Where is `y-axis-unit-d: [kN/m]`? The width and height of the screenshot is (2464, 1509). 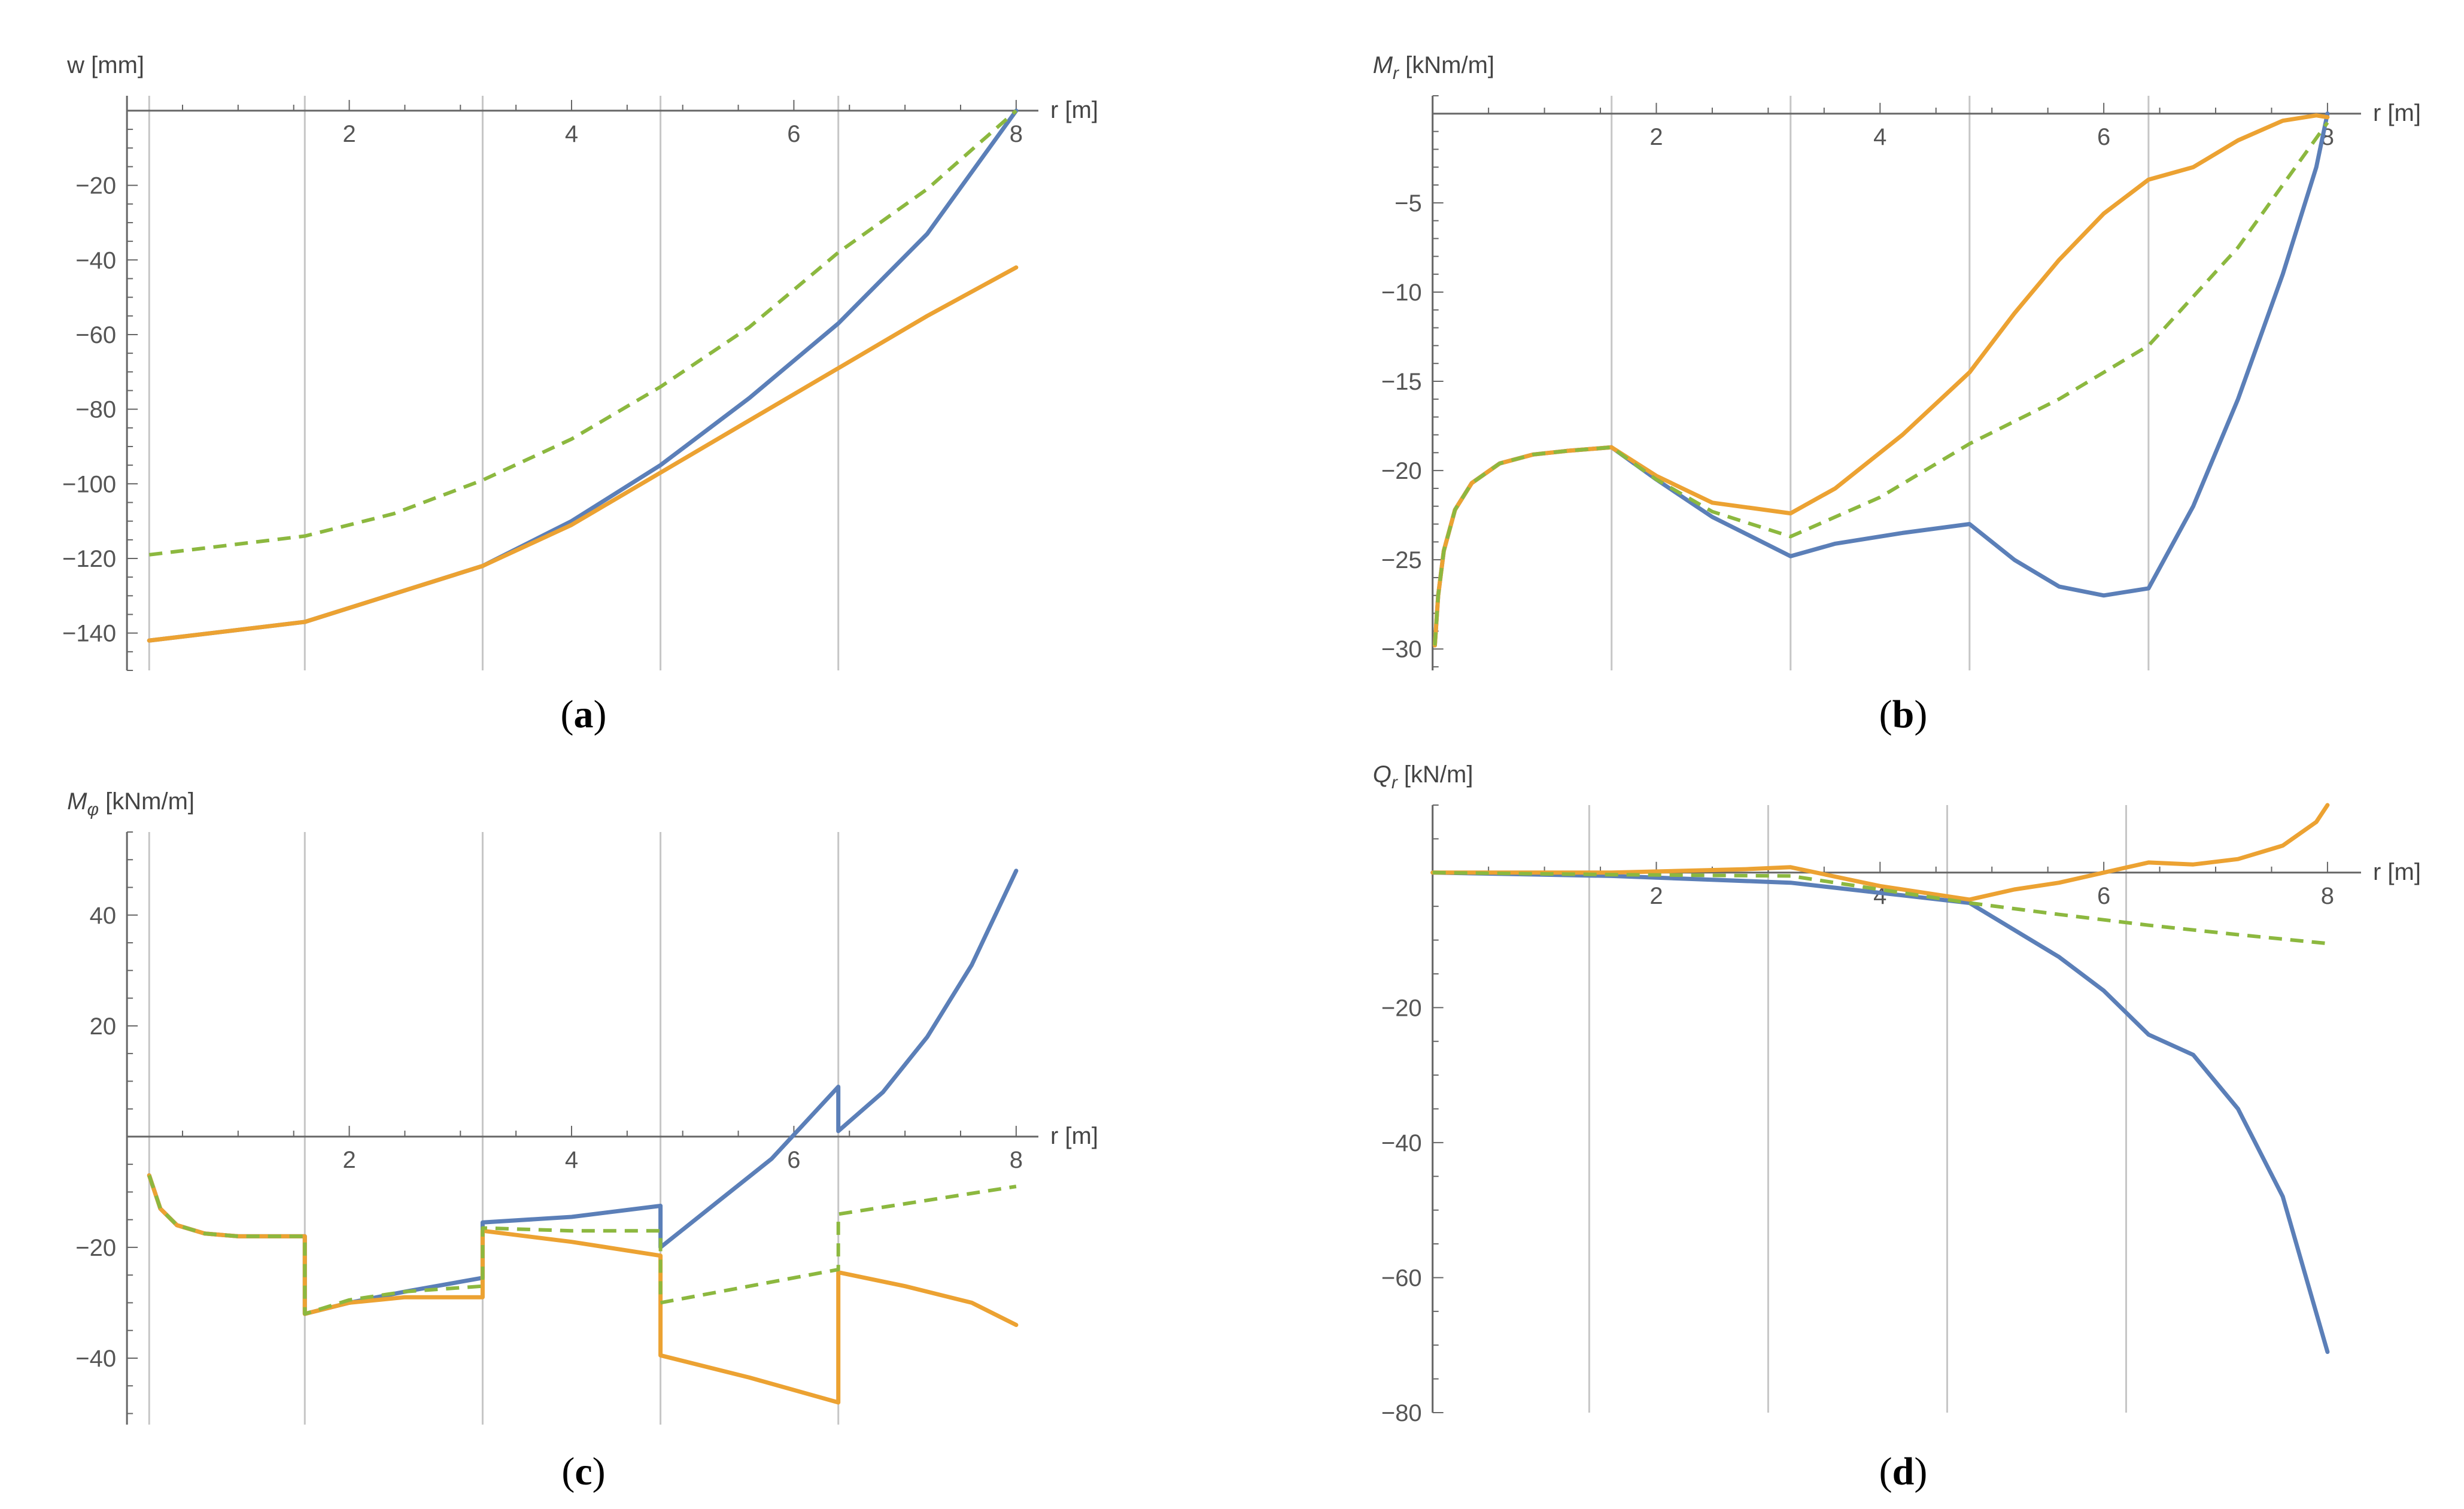 y-axis-unit-d: [kN/m] is located at coordinates (1435, 774).